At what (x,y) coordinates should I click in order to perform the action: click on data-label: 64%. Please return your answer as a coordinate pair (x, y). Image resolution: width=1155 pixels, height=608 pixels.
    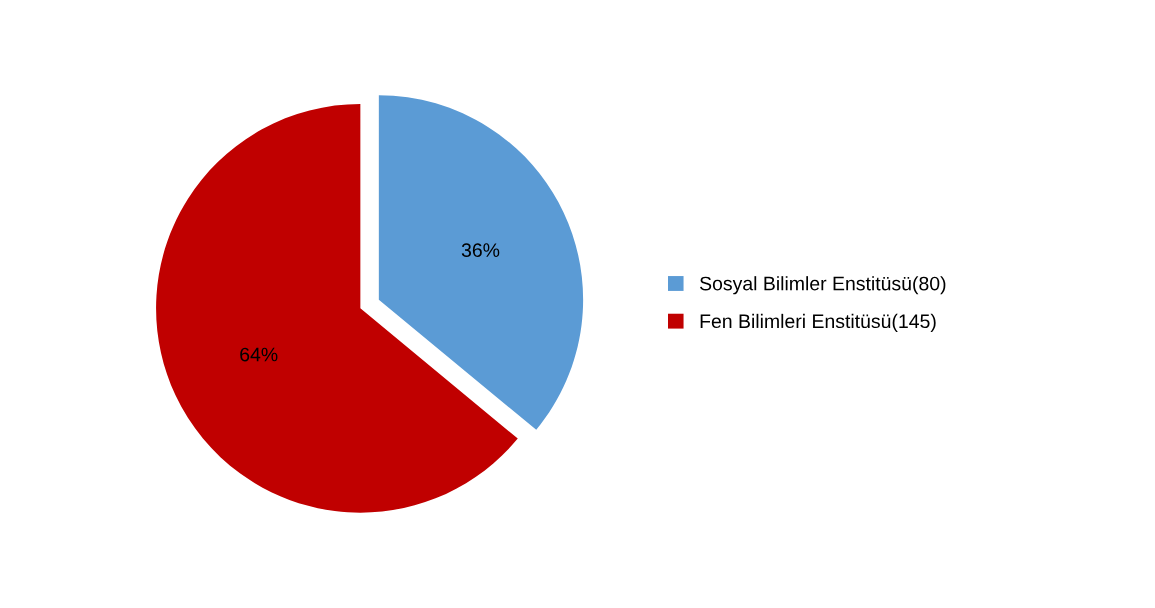
    Looking at the image, I should click on (259, 354).